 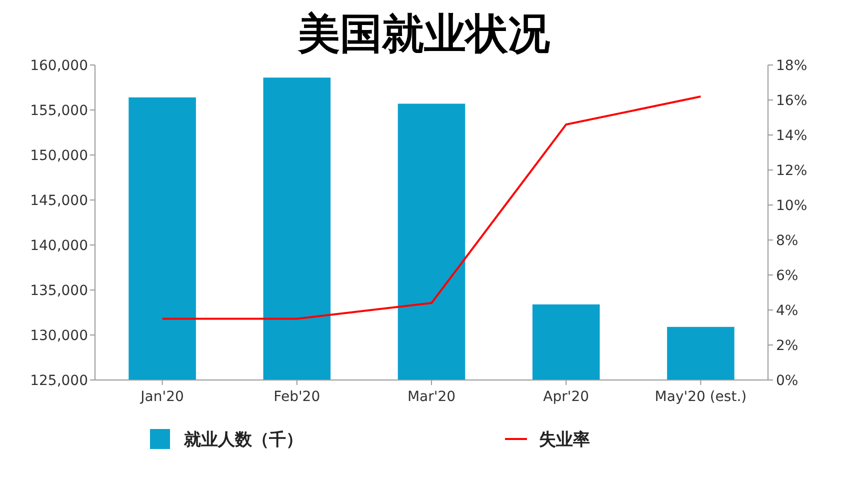 I want to click on y-tick-label: 130,000, so click(x=59, y=336).